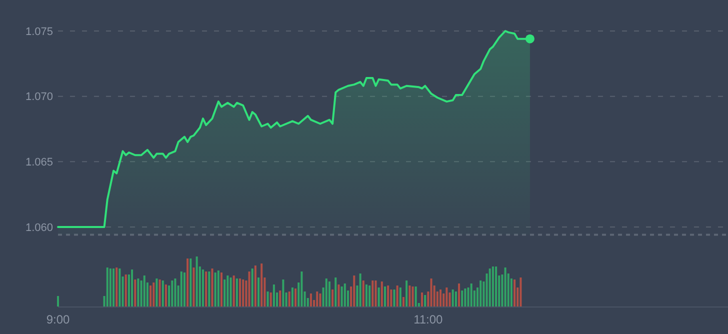  Describe the element at coordinates (39, 32) in the screenshot. I see `y-tick-label: 1.075` at that location.